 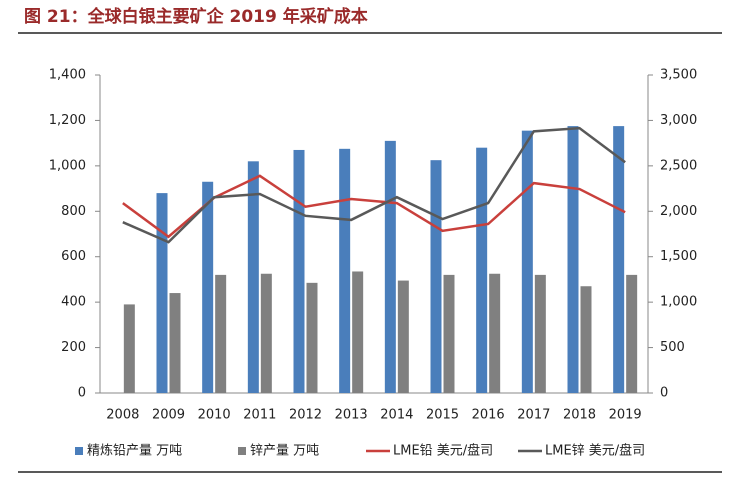 I want to click on y2-tick-label: 0, so click(x=664, y=393).